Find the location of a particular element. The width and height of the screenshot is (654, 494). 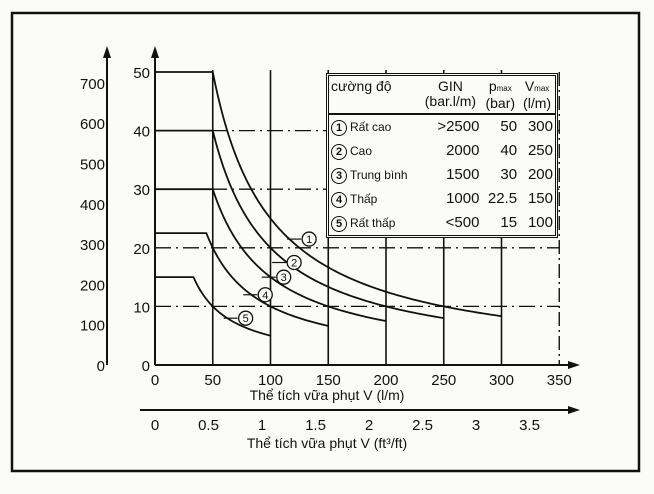

y-tick-label: 20 is located at coordinates (141, 249).